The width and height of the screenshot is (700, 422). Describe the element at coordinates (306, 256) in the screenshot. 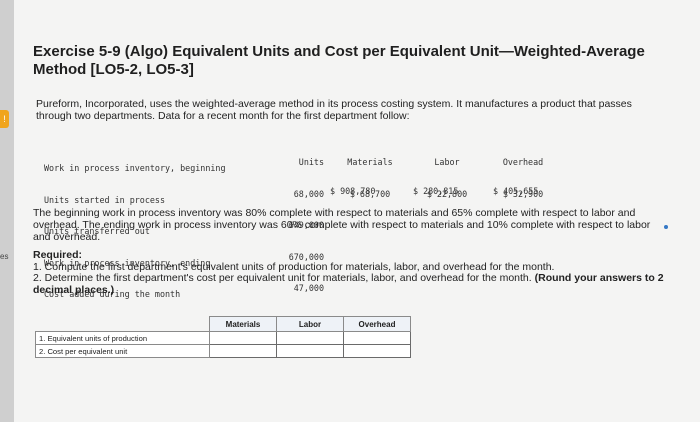

I see `units-value: 670,000` at that location.